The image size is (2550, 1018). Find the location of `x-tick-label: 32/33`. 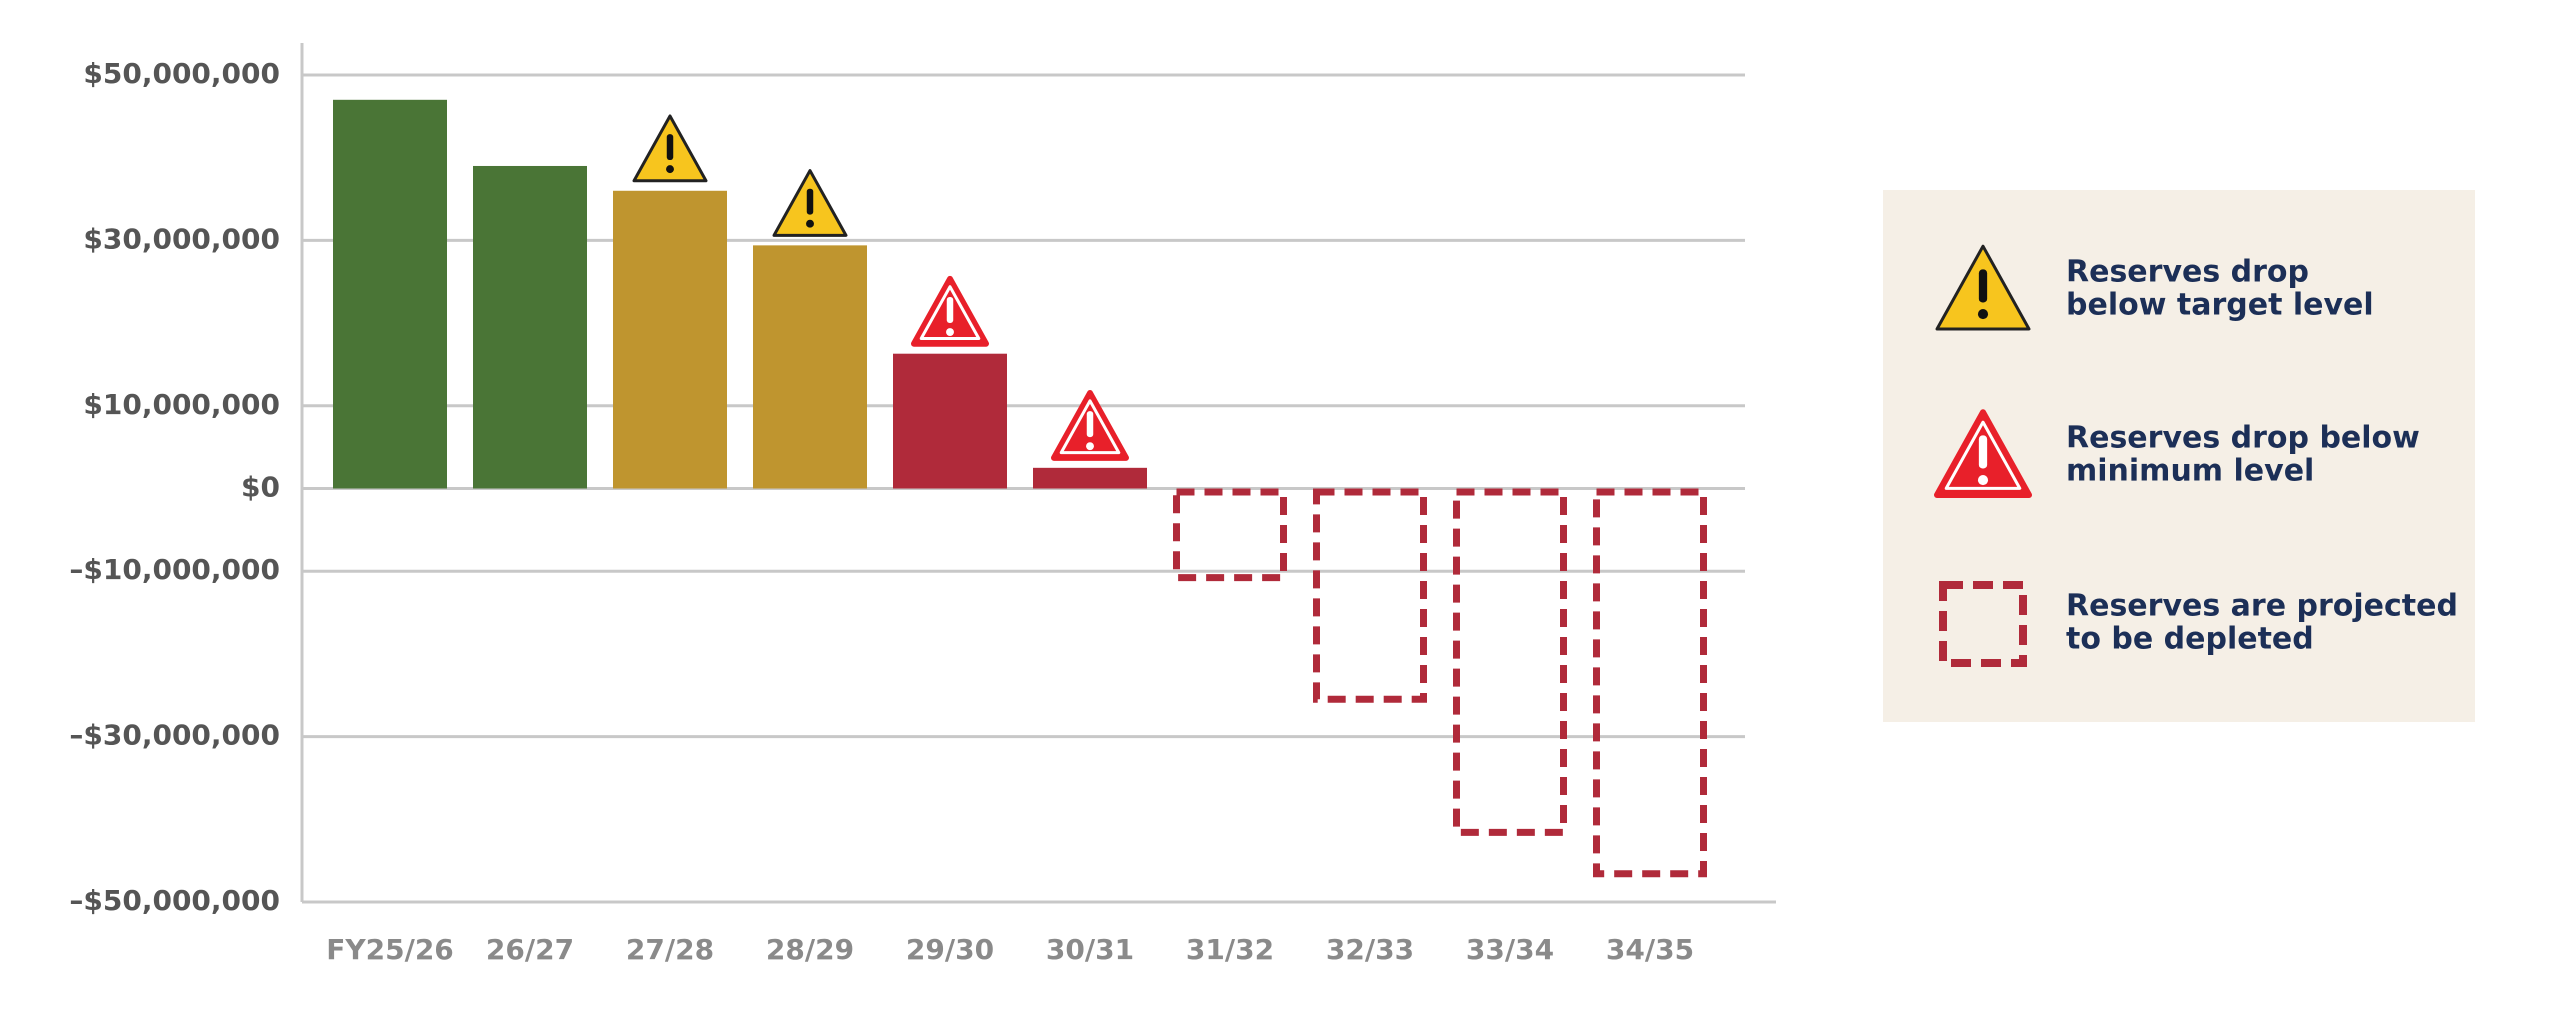

x-tick-label: 32/33 is located at coordinates (1370, 949).